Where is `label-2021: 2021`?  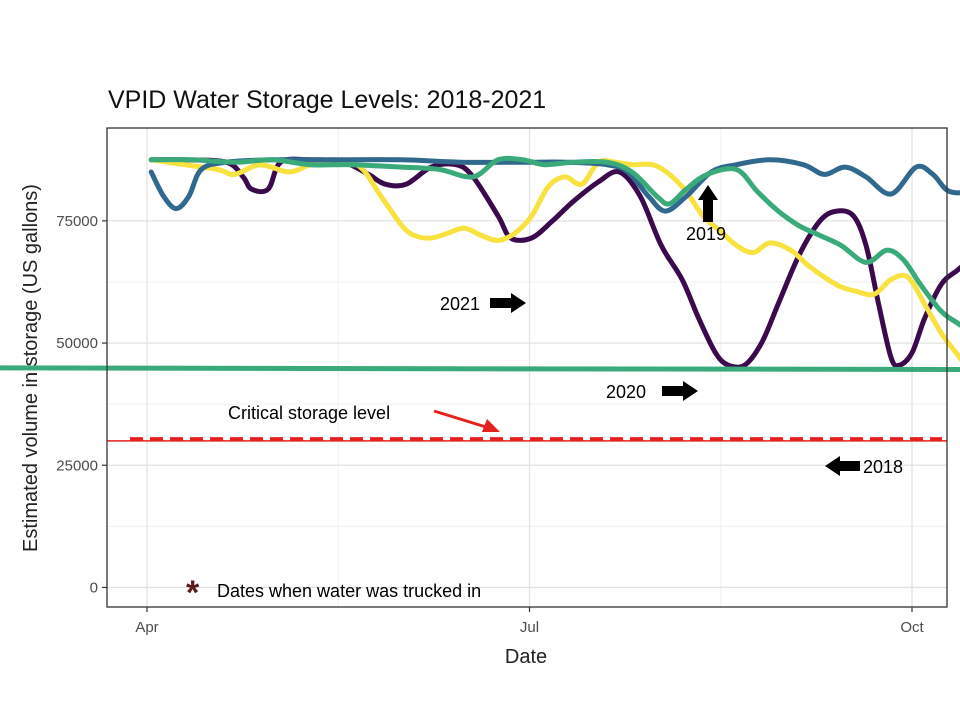
label-2021: 2021 is located at coordinates (460, 304).